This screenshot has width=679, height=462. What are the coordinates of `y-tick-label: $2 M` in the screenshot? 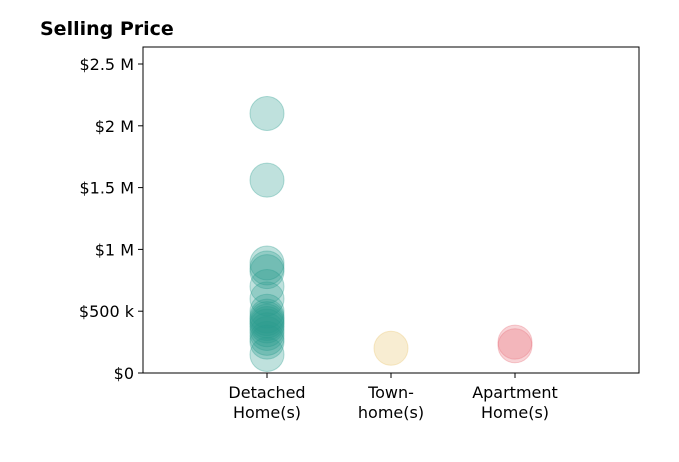 It's located at (114, 126).